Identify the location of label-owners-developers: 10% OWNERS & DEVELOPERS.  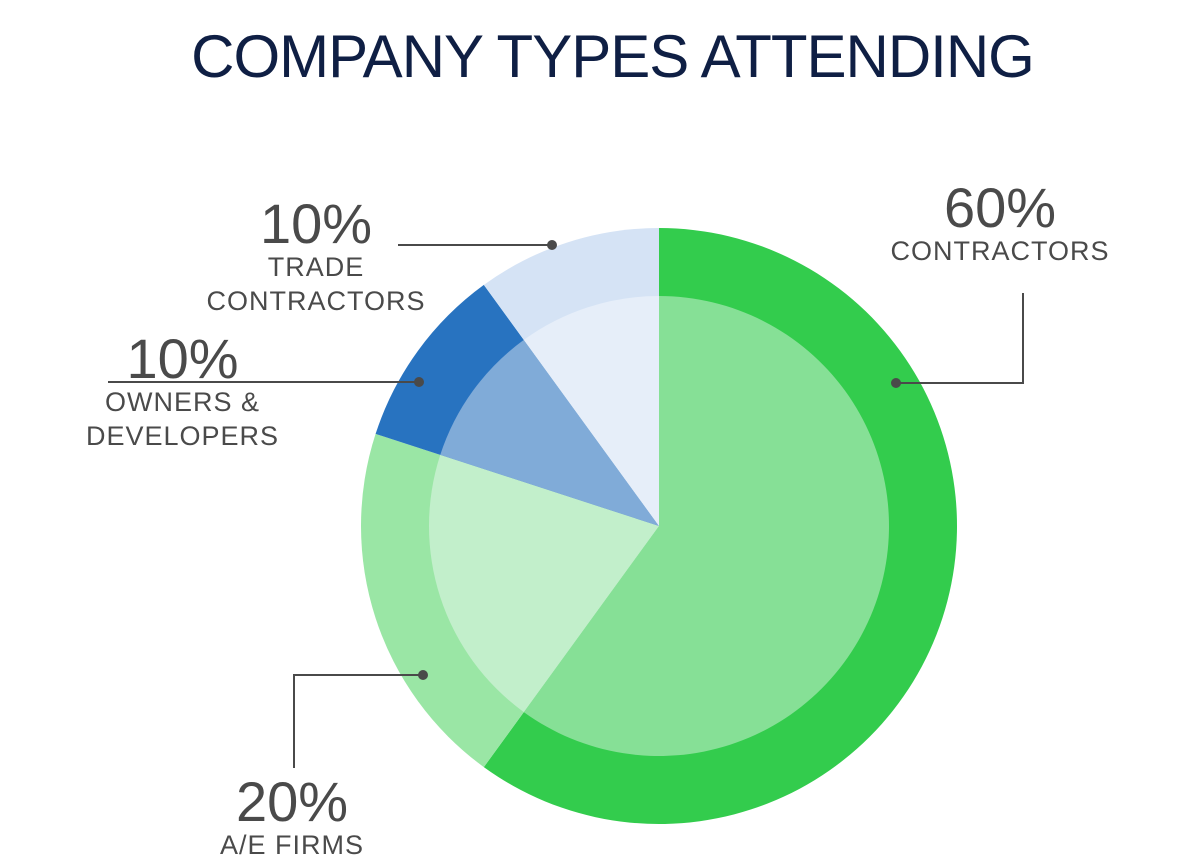
(182, 390).